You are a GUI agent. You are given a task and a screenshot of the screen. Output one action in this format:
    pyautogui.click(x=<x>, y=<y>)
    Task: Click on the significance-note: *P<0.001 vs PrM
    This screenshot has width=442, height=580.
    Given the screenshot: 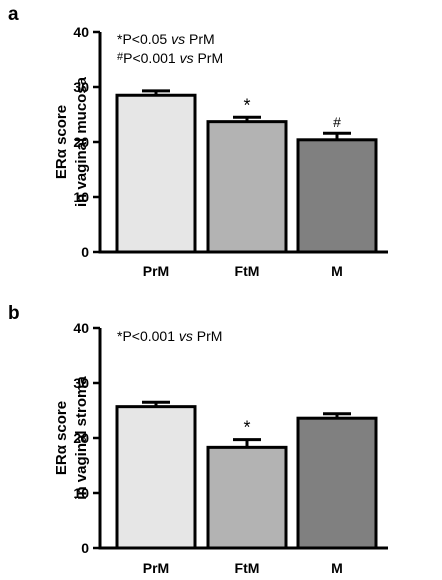 What is the action you would take?
    pyautogui.click(x=169, y=336)
    